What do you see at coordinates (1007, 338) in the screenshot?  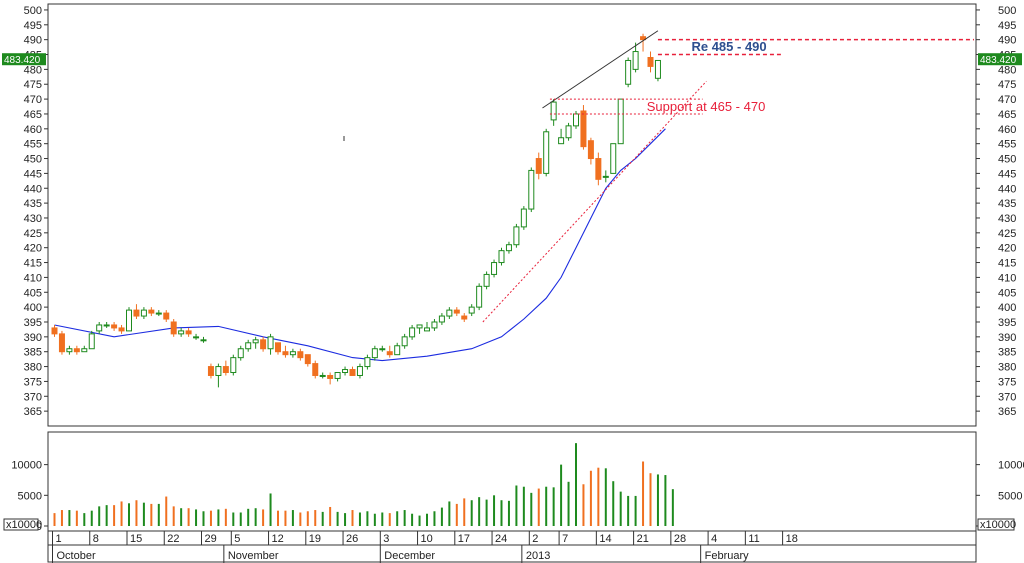 I see `price-tick-label-right: 390` at bounding box center [1007, 338].